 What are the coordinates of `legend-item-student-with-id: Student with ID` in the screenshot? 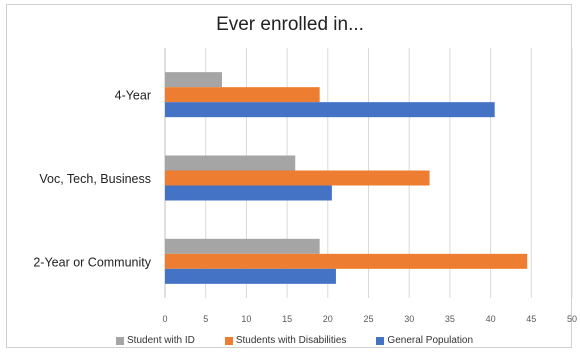 It's located at (155, 340).